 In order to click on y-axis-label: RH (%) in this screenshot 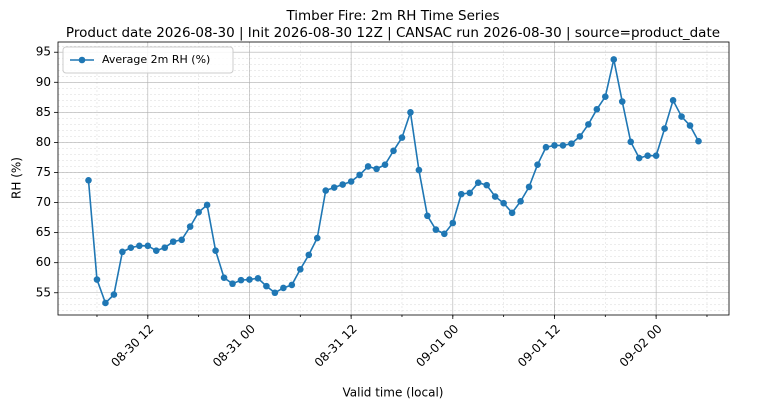, I will do `click(17, 178)`.